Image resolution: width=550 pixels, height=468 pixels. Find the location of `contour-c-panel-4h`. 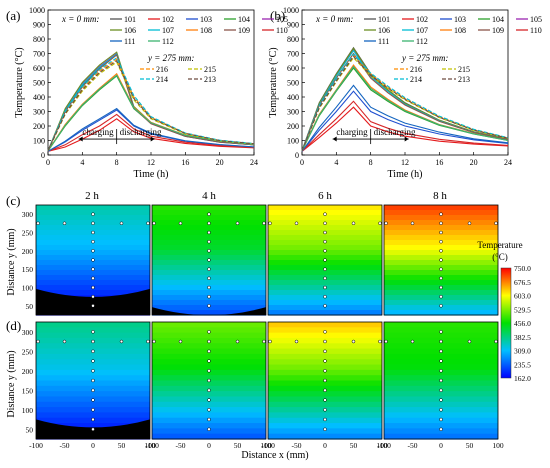

contour-c-panel-4h is located at coordinates (209, 260).